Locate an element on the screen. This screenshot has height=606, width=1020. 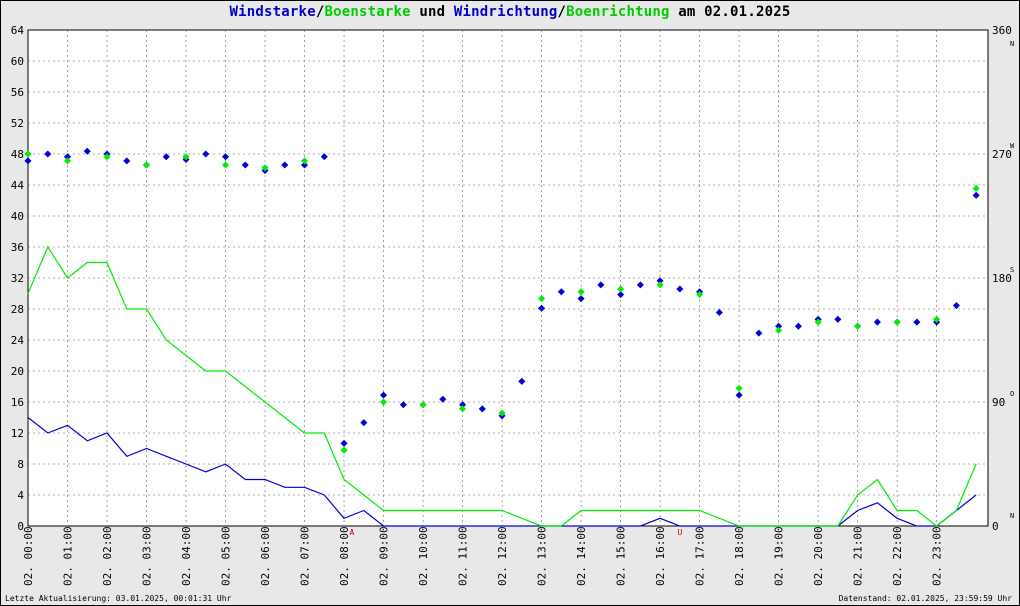
x-tick-label: 02. 18:00 is located at coordinates (739, 556).